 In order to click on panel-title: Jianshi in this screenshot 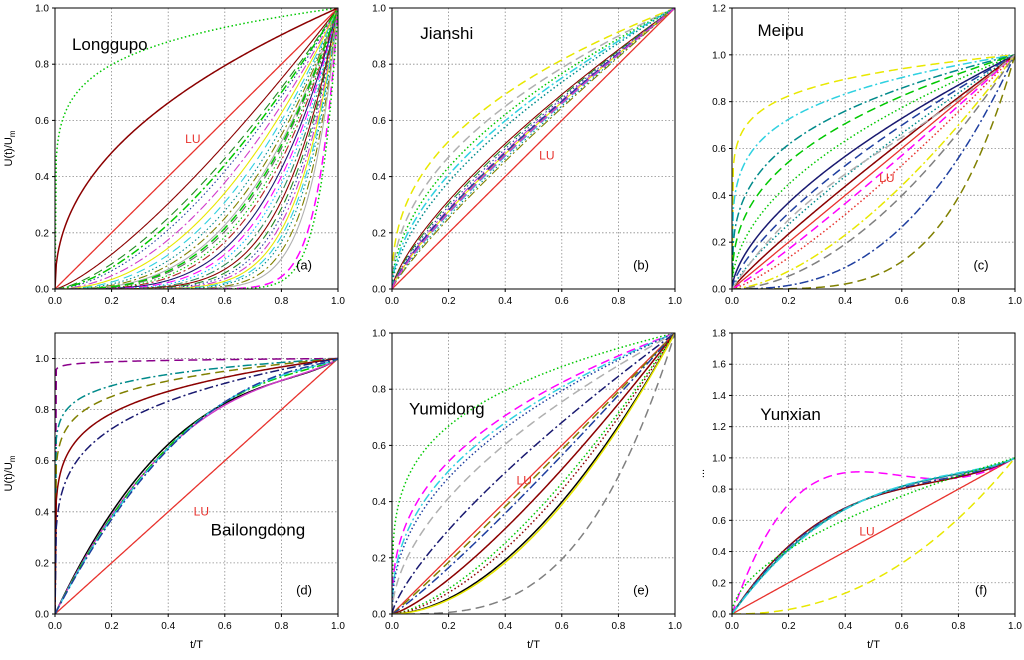, I will do `click(446, 33)`.